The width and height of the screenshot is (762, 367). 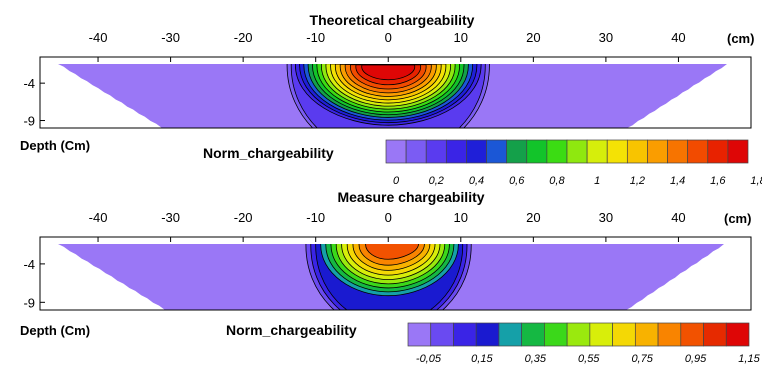 I want to click on theoretical-colorbar, so click(x=567, y=151).